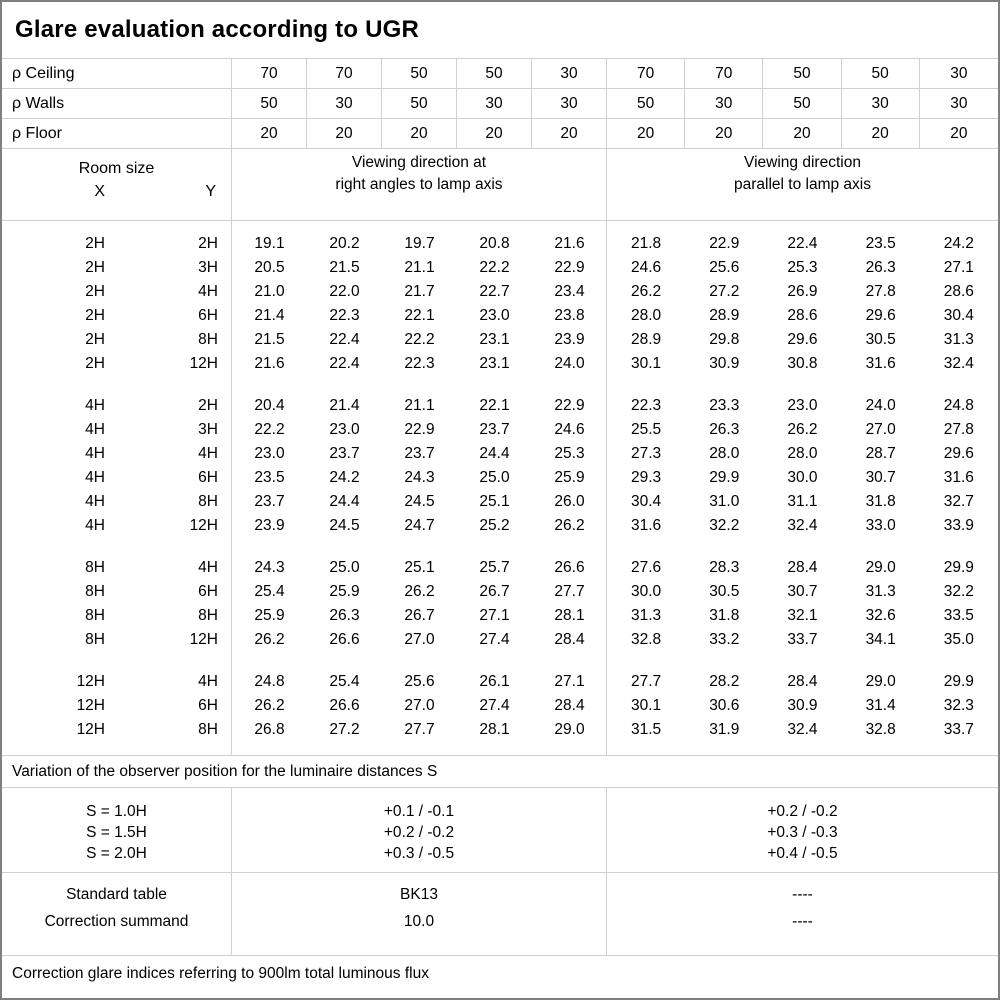  I want to click on standard-table-value: ----, so click(802, 894).